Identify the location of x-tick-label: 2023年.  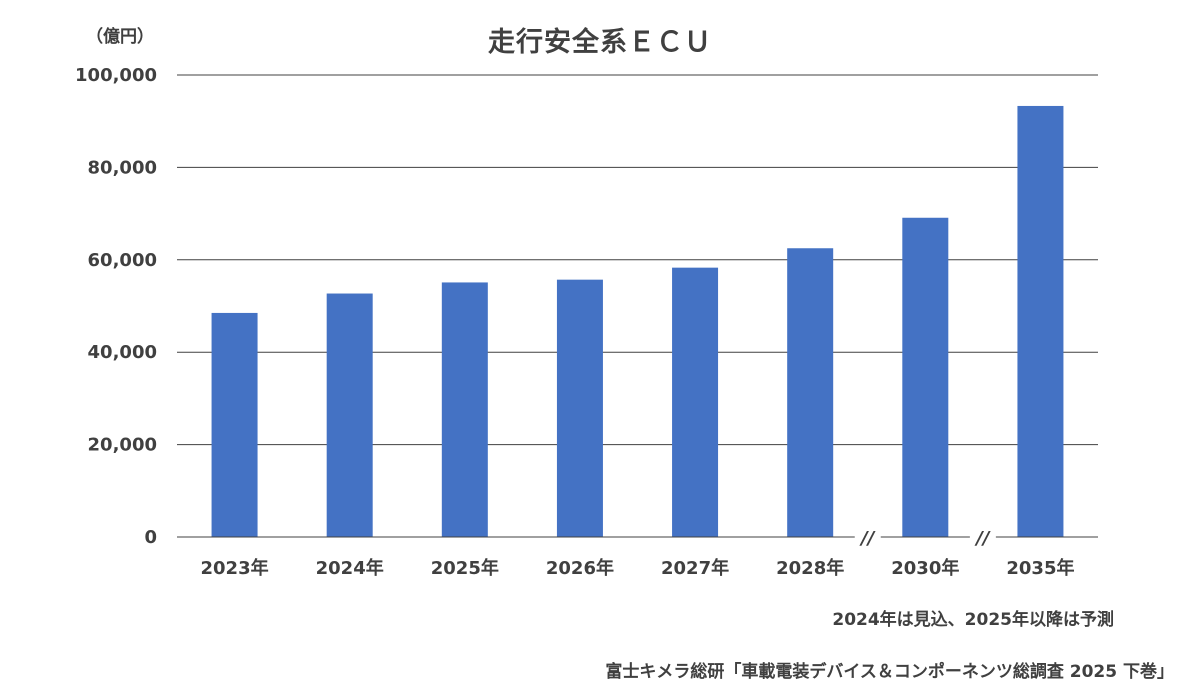
(235, 568).